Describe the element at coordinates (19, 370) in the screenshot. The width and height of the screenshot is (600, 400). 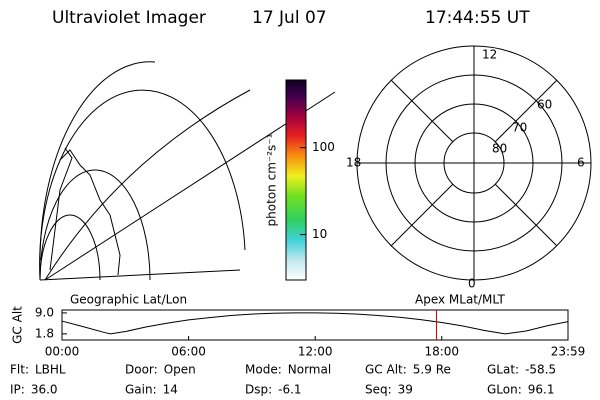
I see `field-label: Flt:` at that location.